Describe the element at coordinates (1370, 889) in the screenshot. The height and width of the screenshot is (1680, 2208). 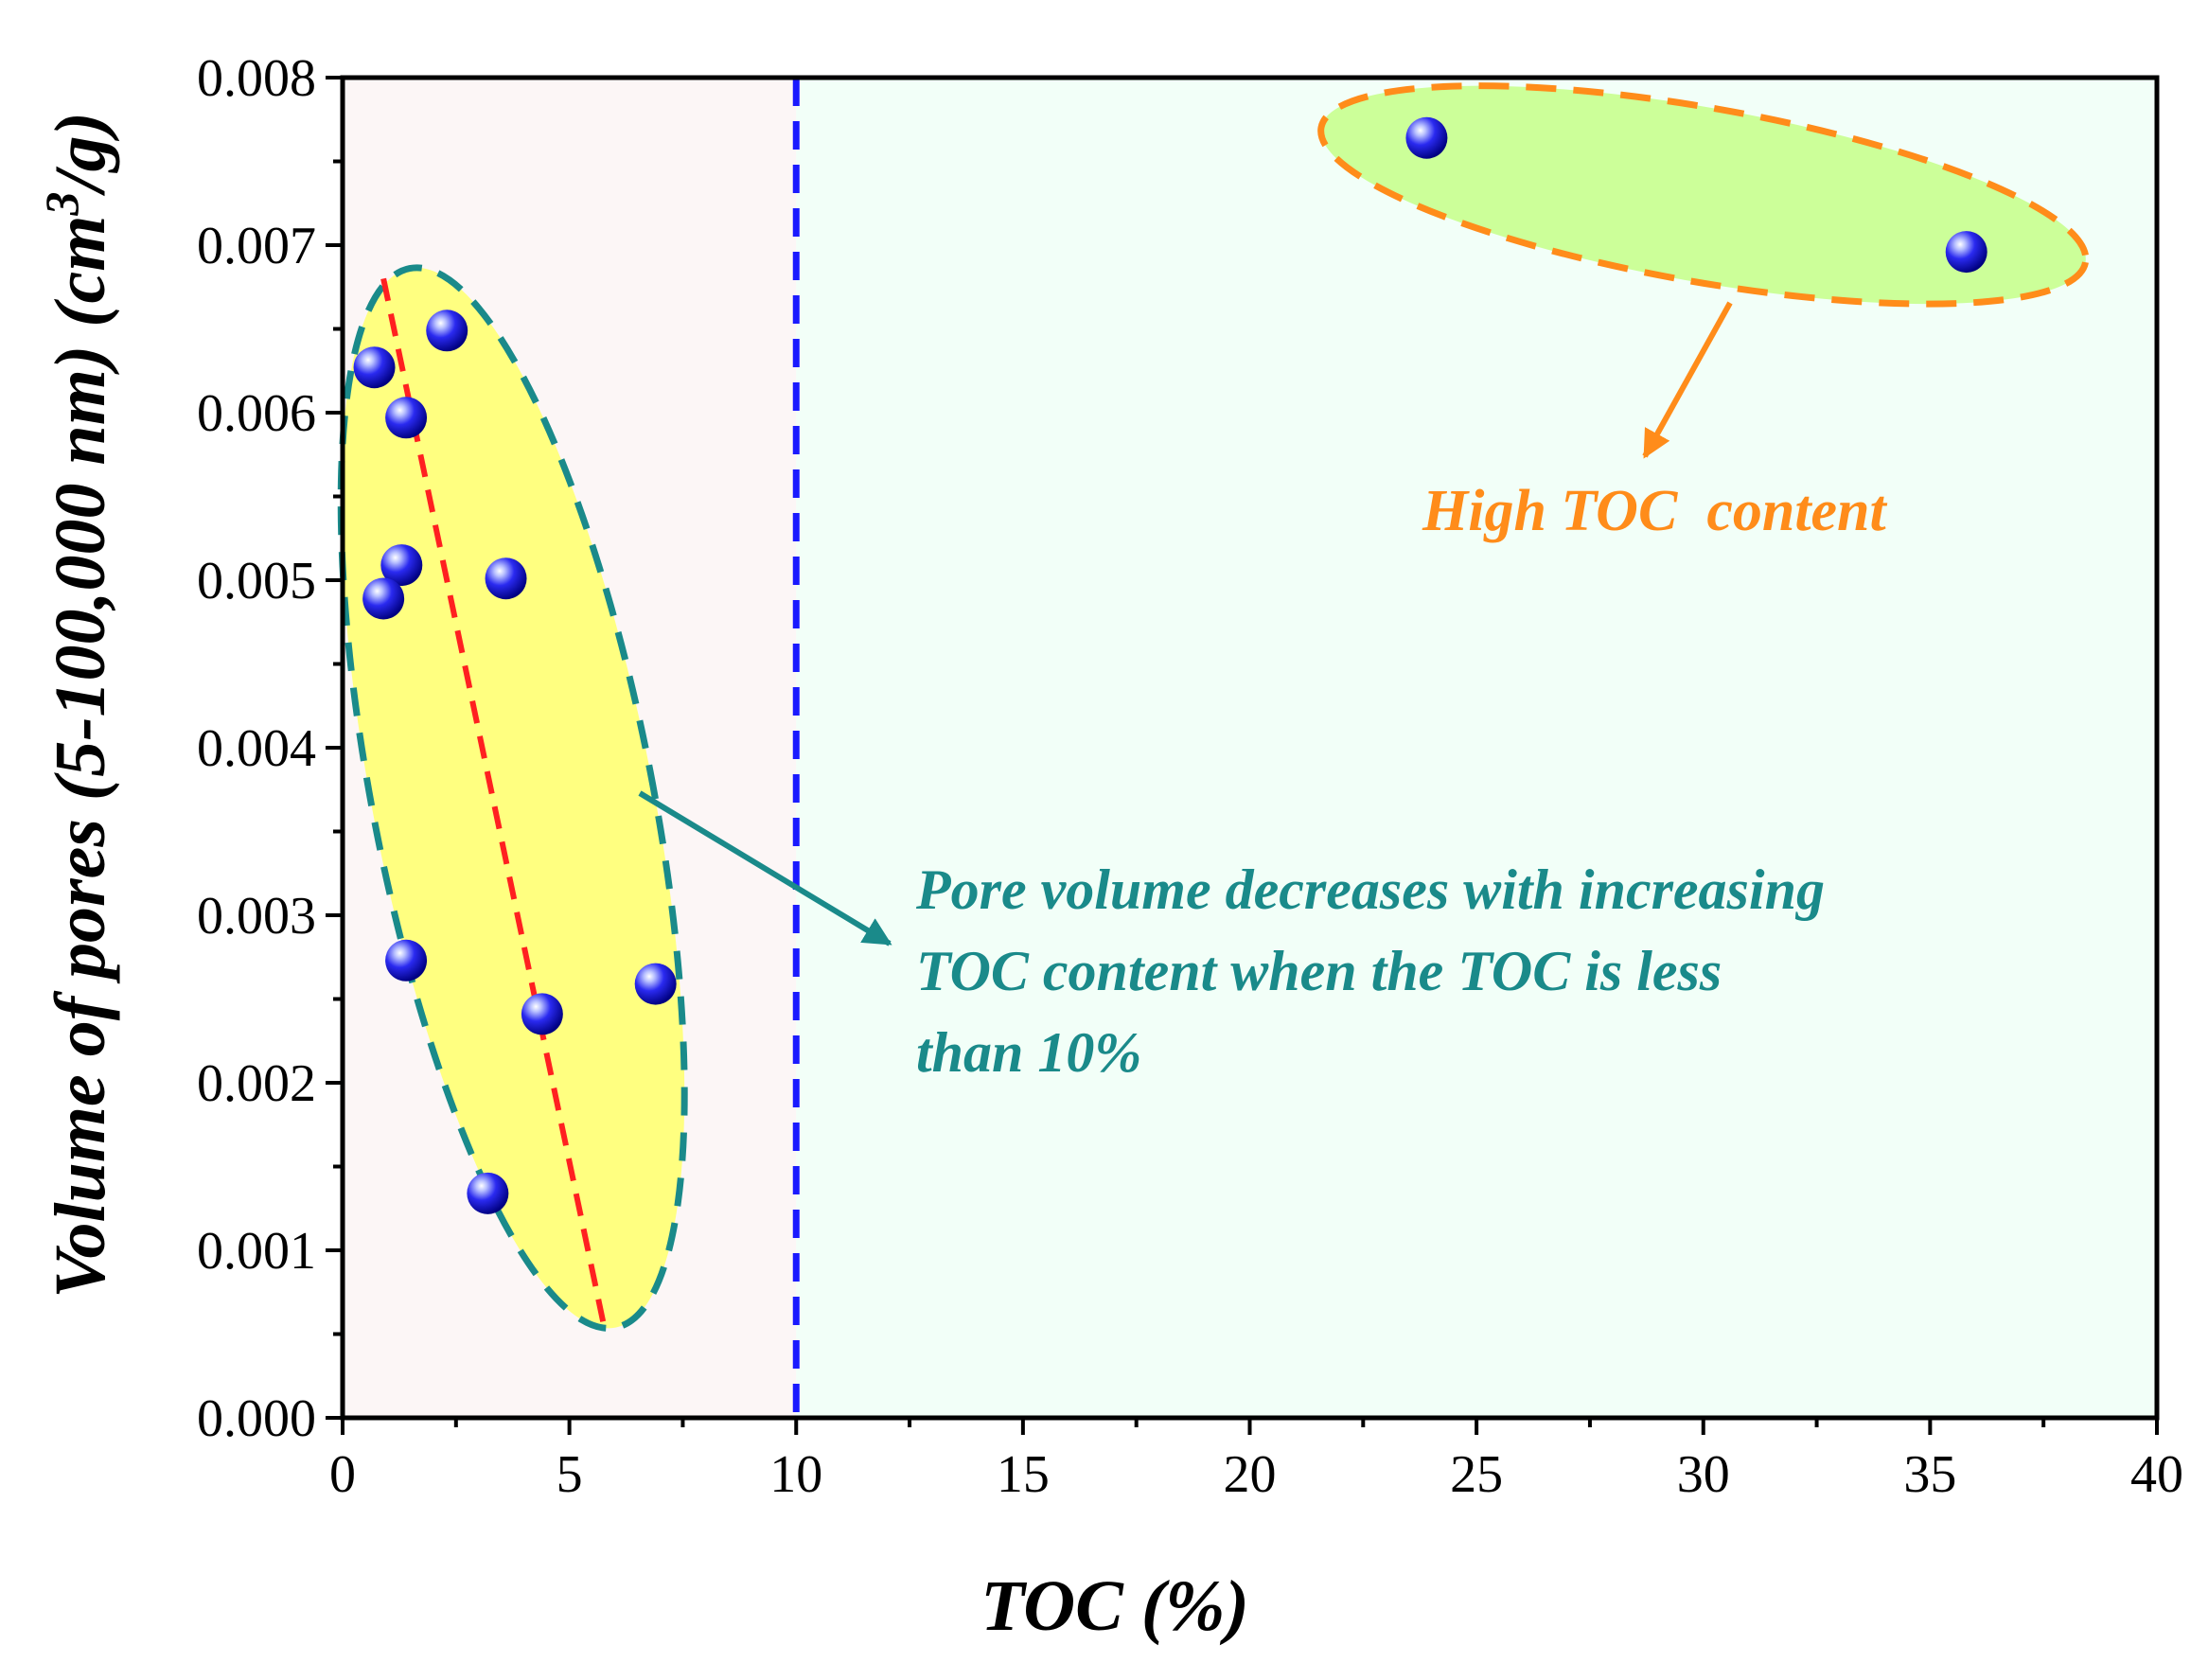
I see `low-toc-annotation-line: Pore volume decreases with increasing` at that location.